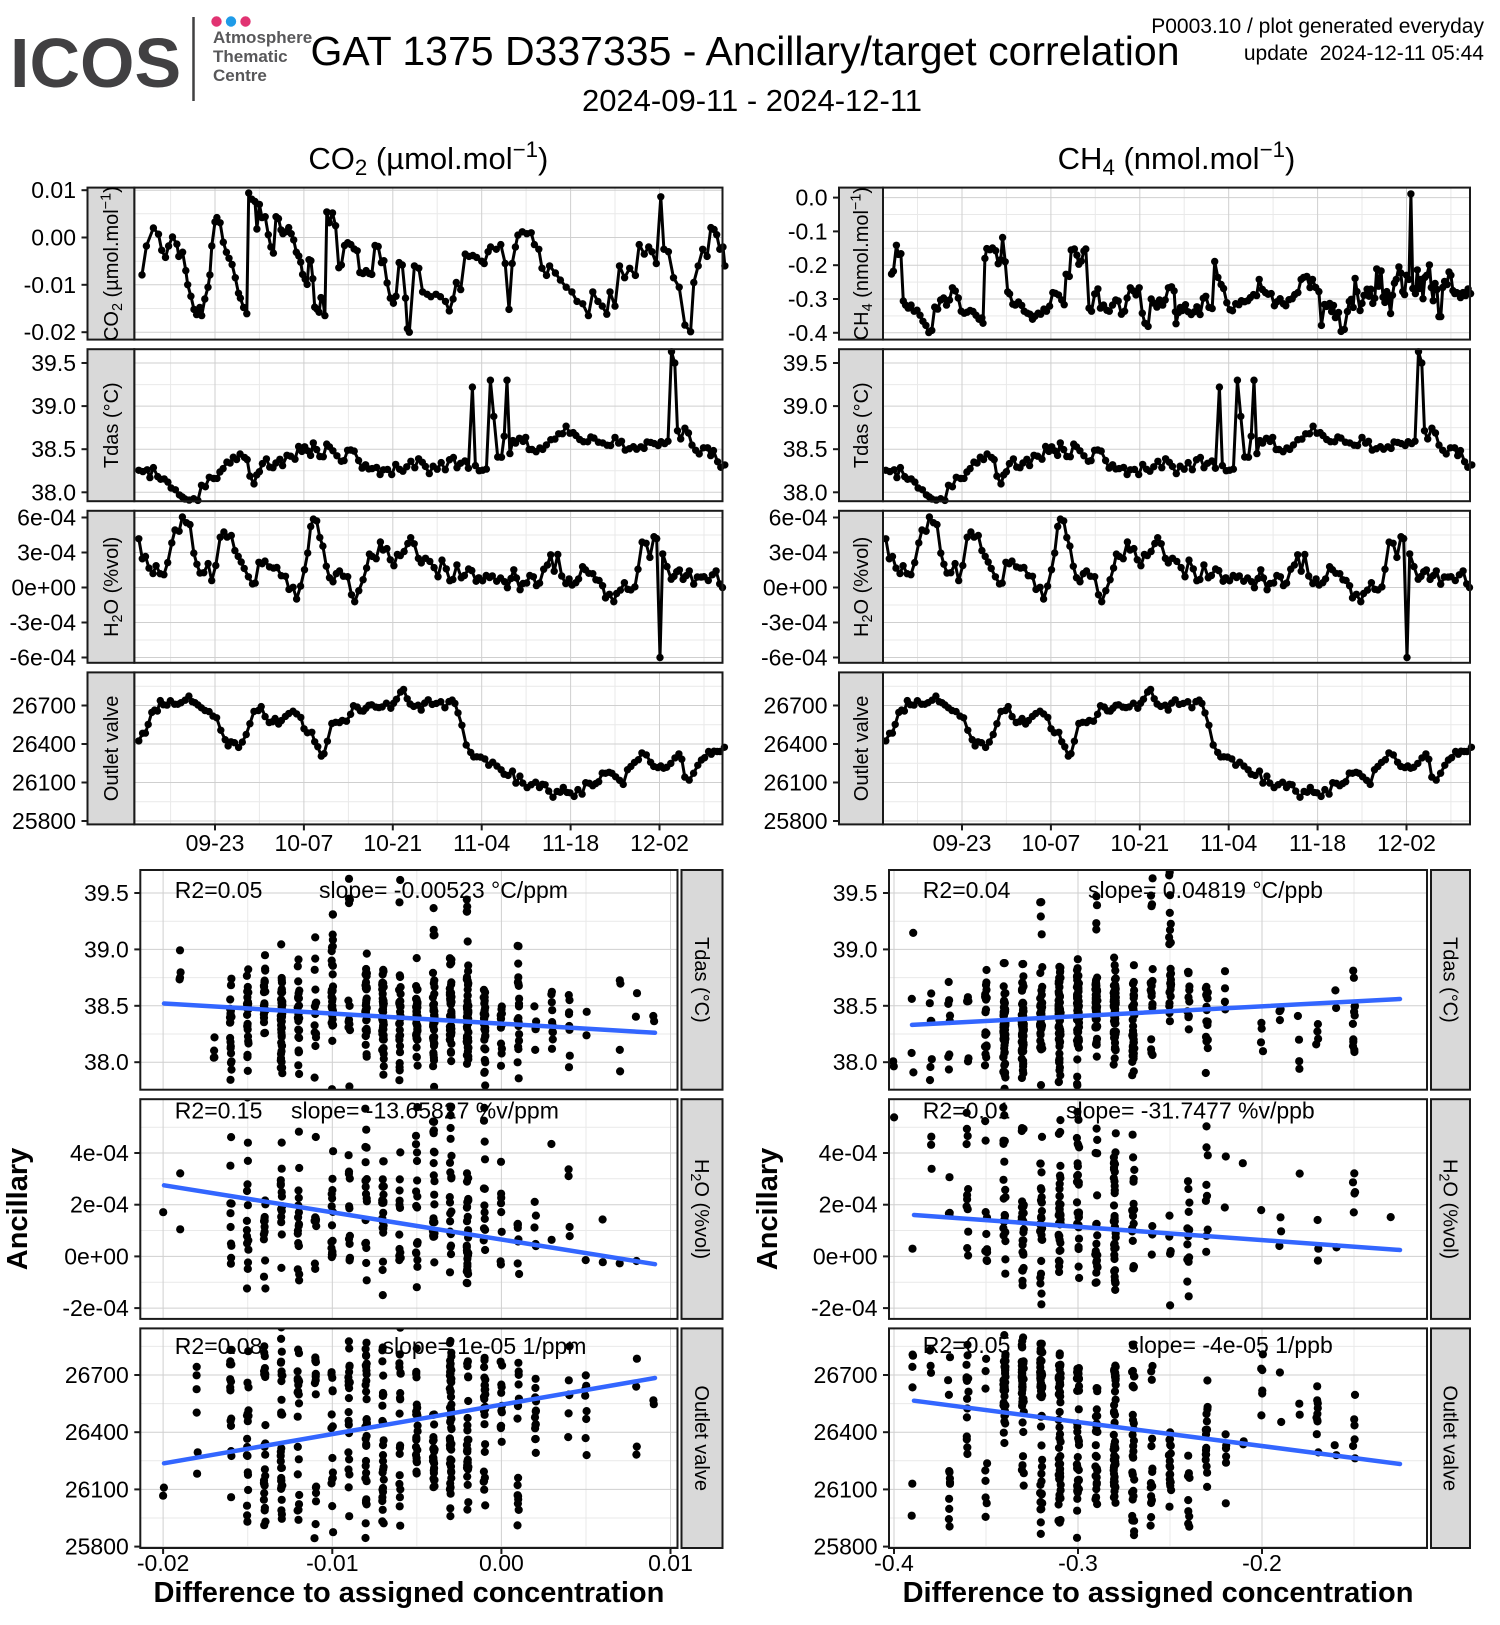 Image resolution: width=1500 pixels, height=1625 pixels. Describe the element at coordinates (752, 100) in the screenshot. I see `svg-text: 2024-09-11 - 2024-12-11` at that location.